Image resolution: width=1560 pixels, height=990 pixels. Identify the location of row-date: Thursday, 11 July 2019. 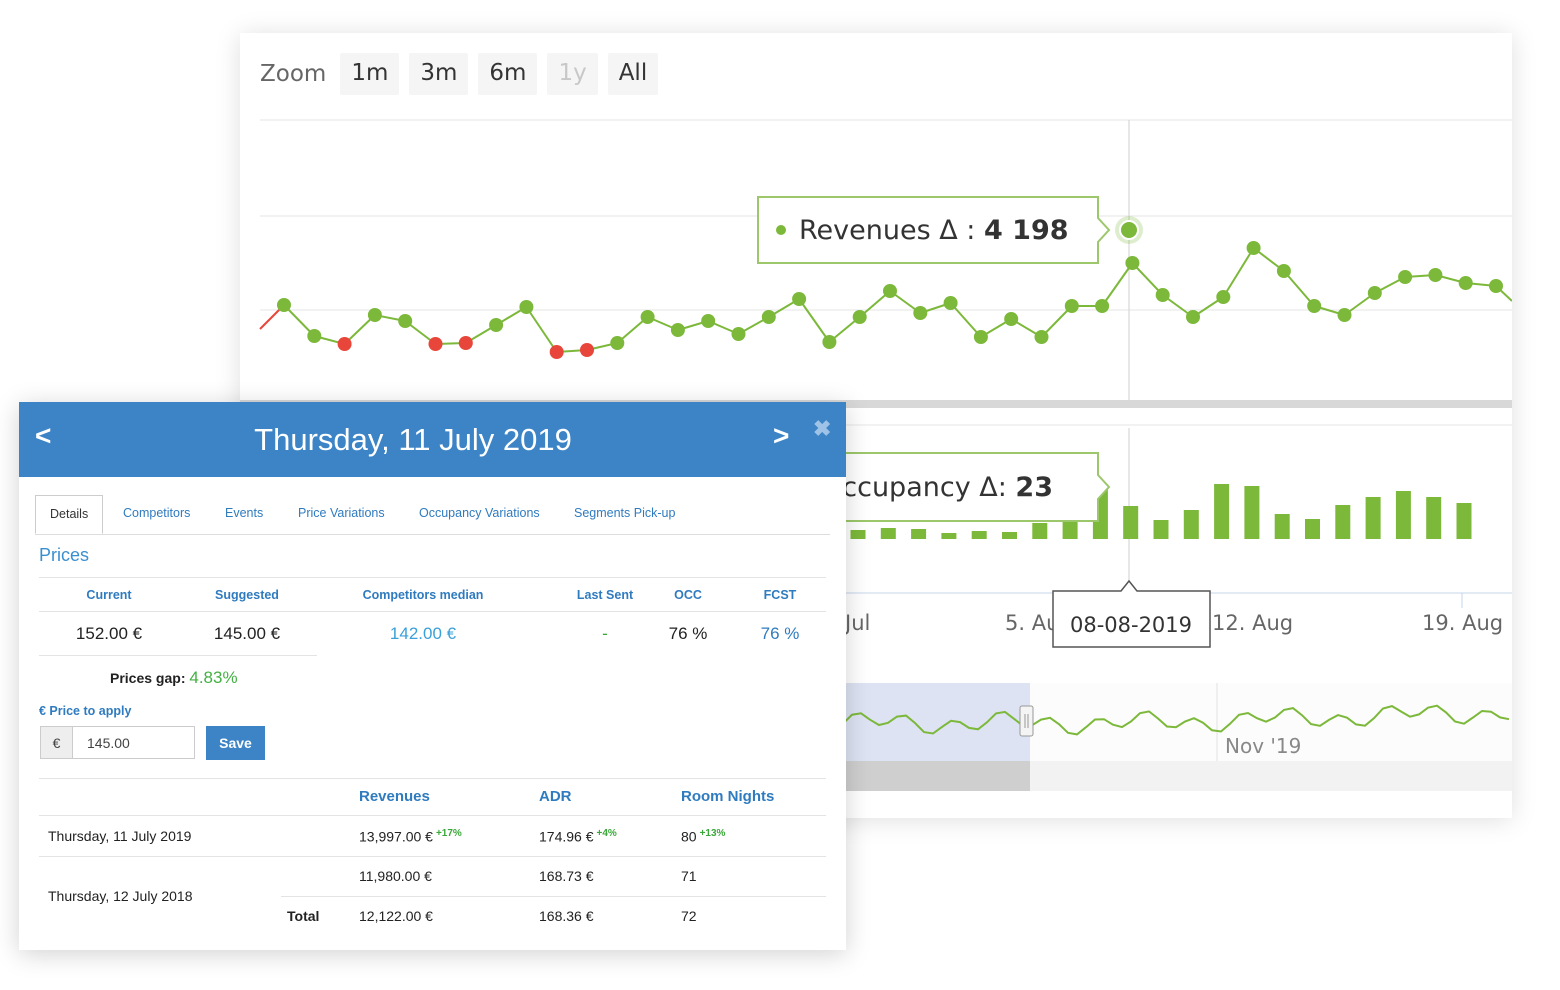
(120, 836).